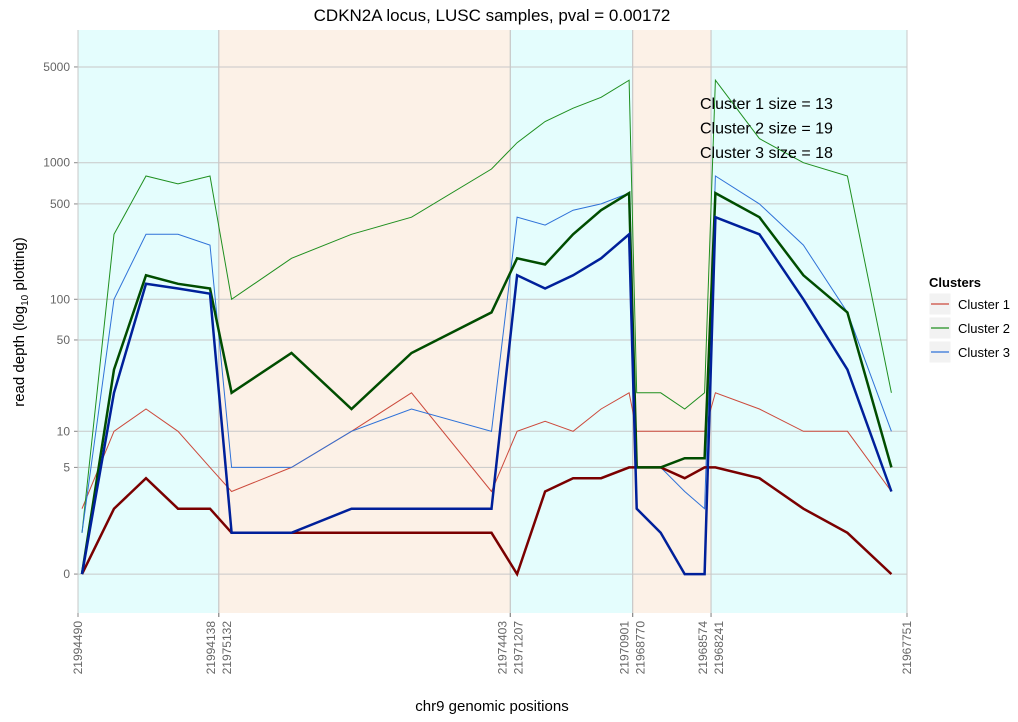 This screenshot has height=722, width=1018. What do you see at coordinates (64, 431) in the screenshot?
I see `y-tick-label: 10` at bounding box center [64, 431].